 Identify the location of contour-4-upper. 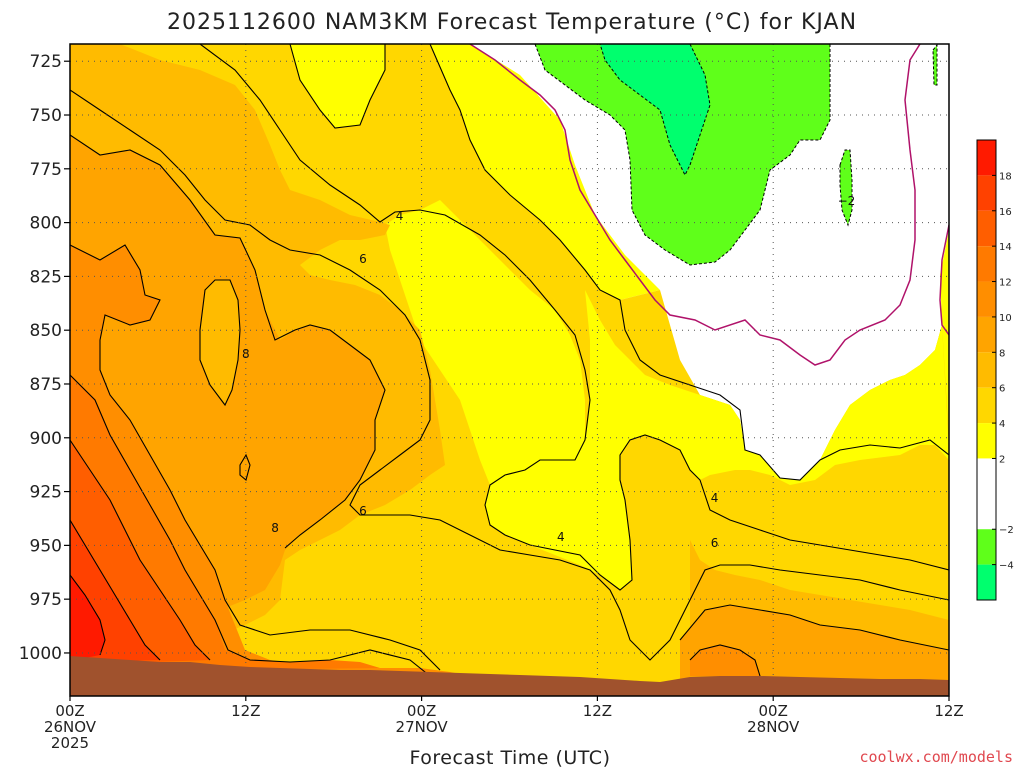
(337, 86).